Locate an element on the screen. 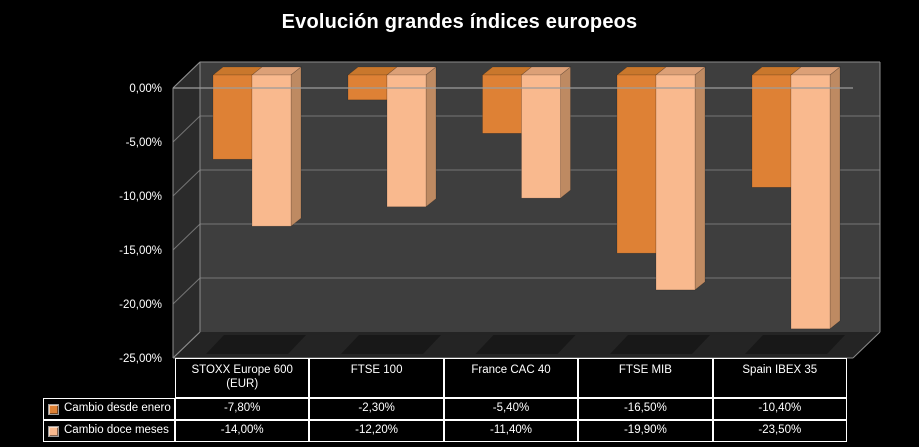 The height and width of the screenshot is (447, 919). legend-swatch-cambio-desde-enero is located at coordinates (53, 409).